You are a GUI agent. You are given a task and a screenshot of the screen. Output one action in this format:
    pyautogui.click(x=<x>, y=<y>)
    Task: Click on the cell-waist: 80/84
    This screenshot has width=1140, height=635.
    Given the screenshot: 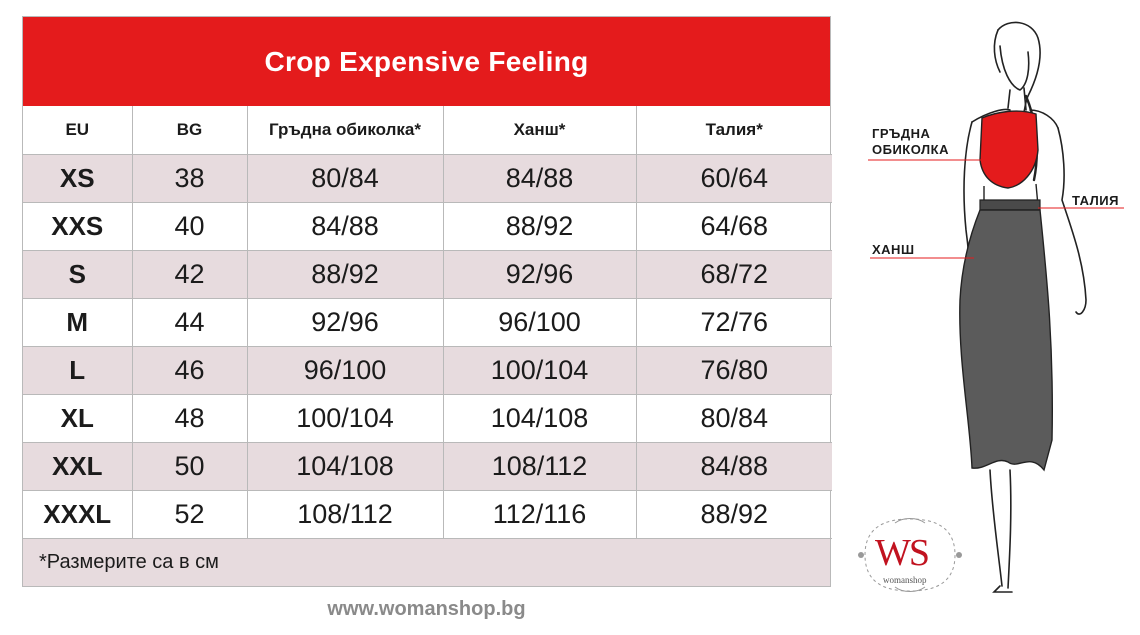 What is the action you would take?
    pyautogui.click(x=734, y=418)
    